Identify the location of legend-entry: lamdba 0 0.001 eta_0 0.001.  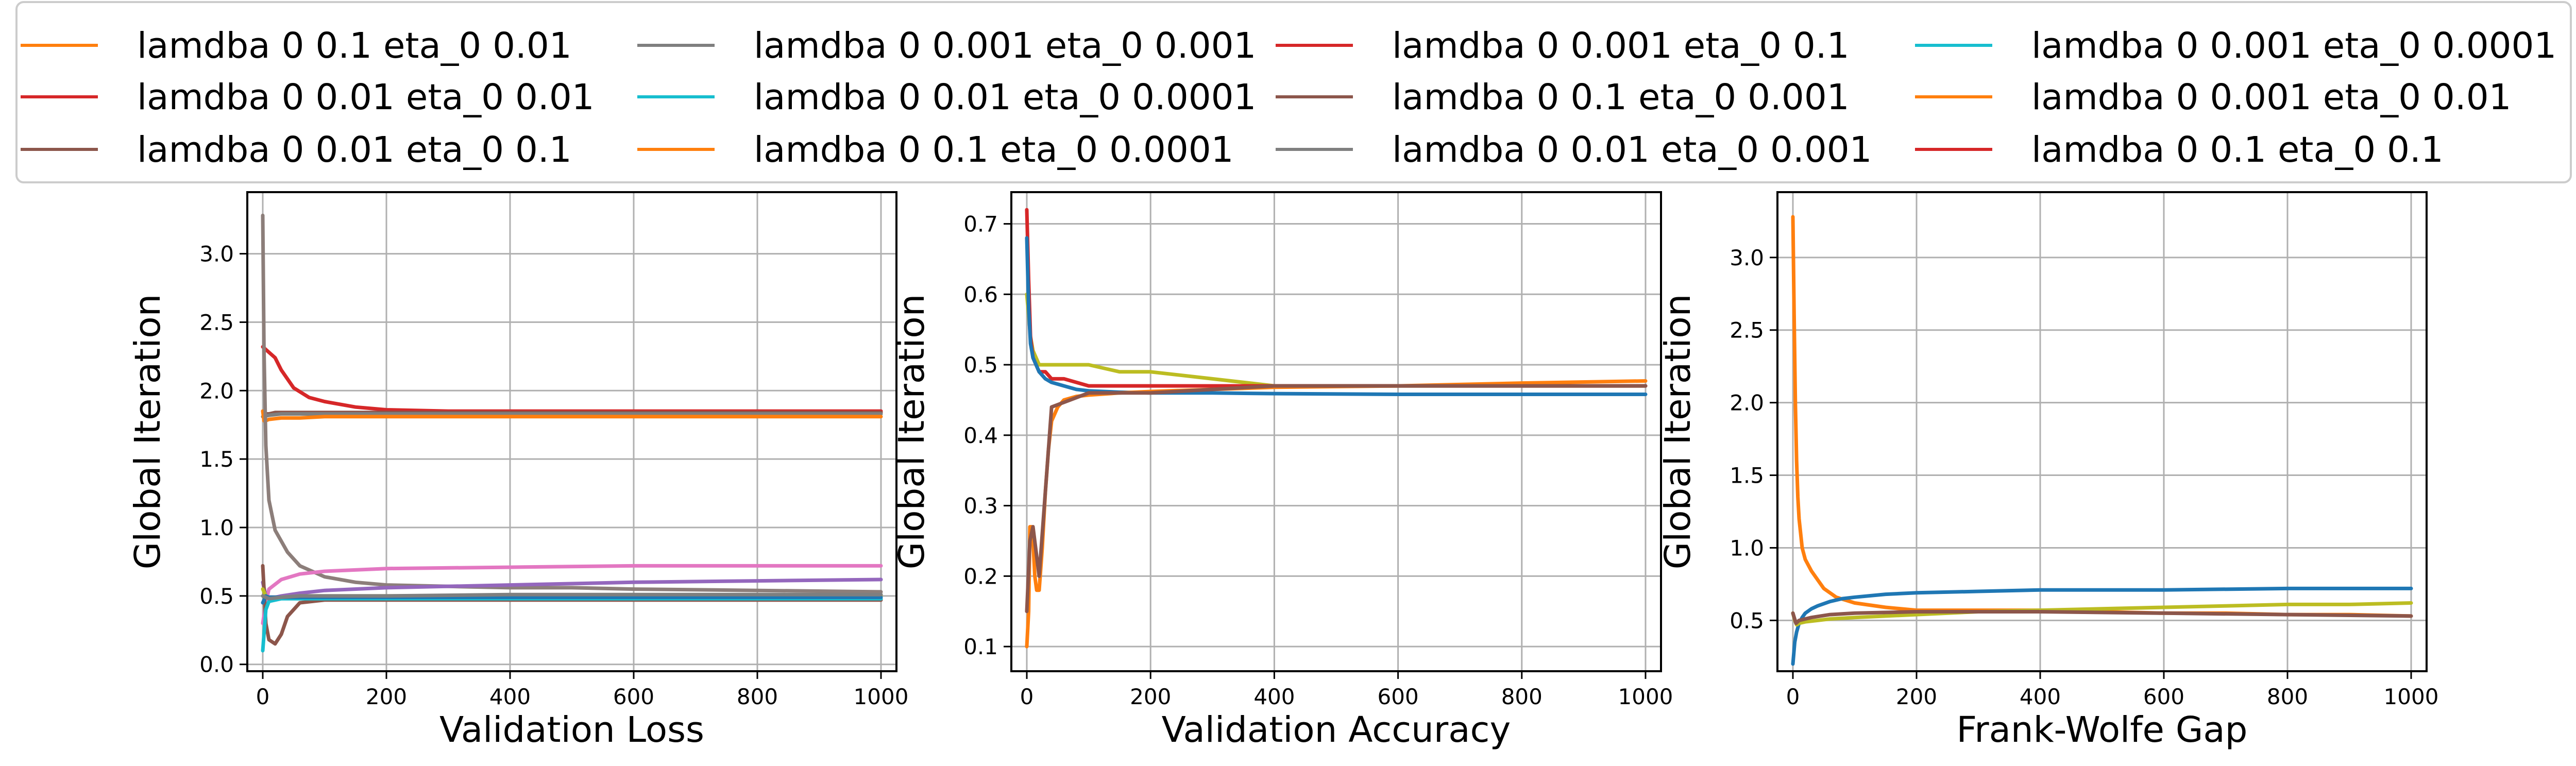
(946, 45).